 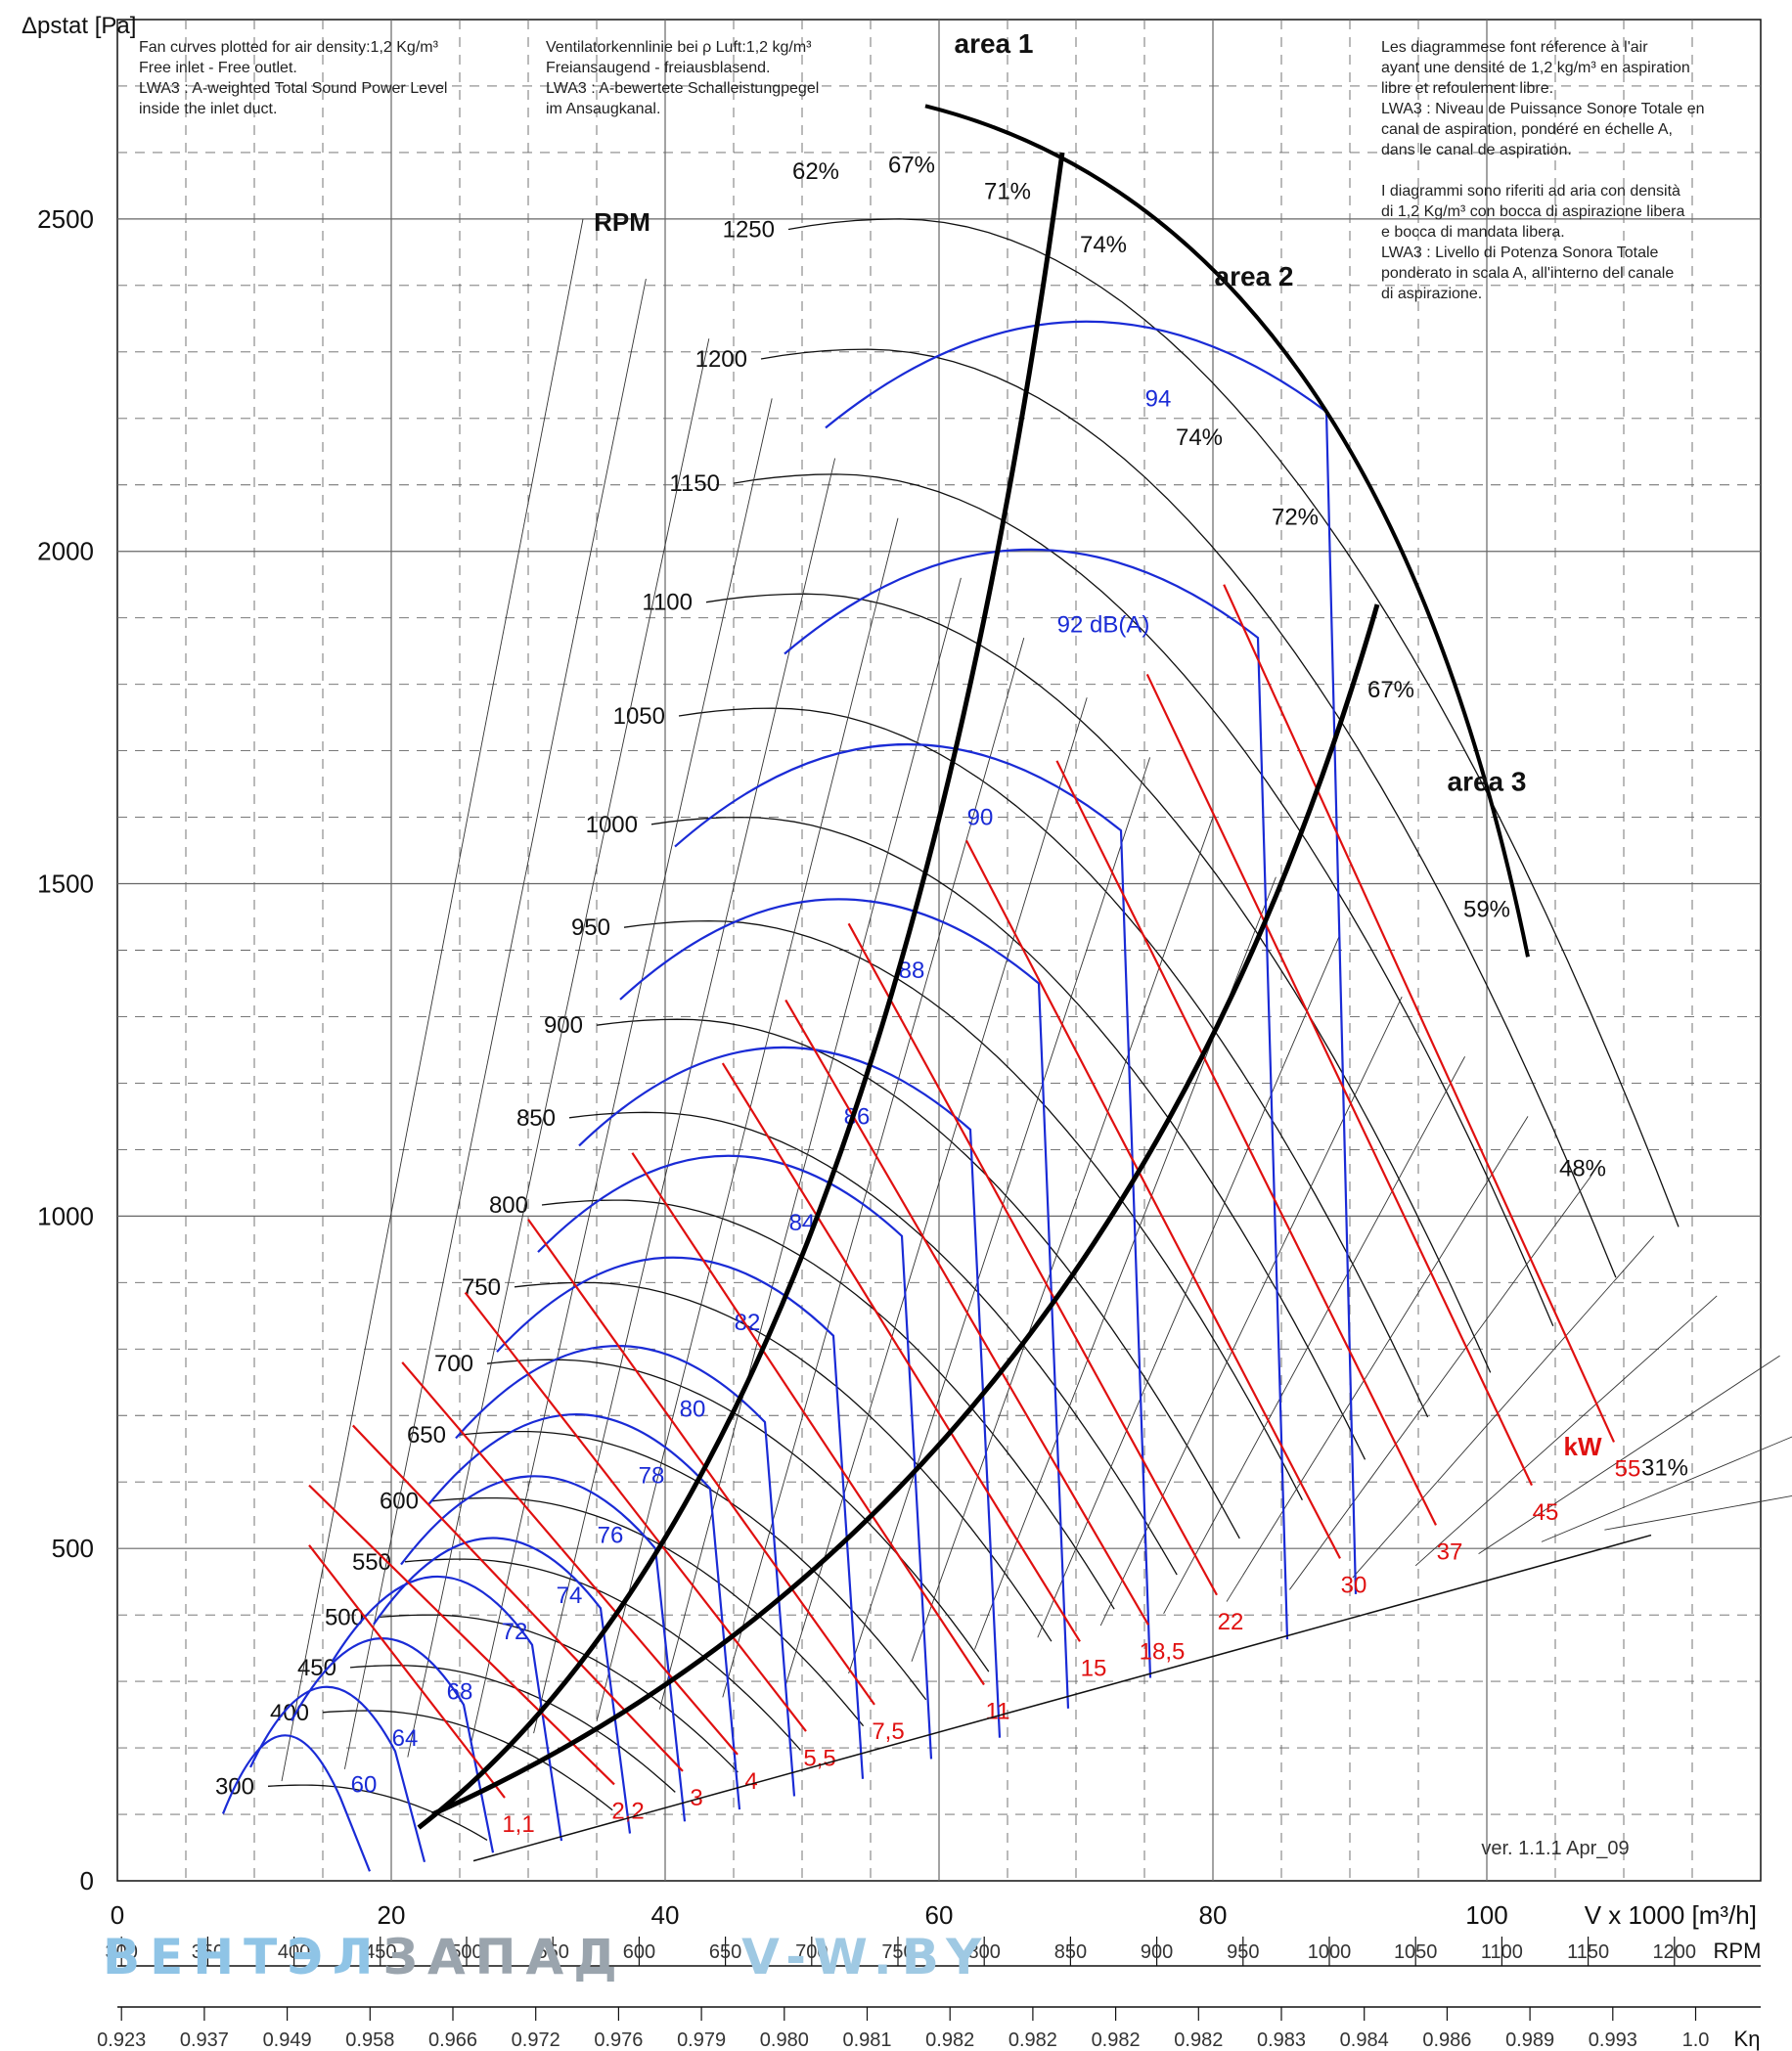 What do you see at coordinates (1103, 245) in the screenshot?
I see `efficiency-label: 74%` at bounding box center [1103, 245].